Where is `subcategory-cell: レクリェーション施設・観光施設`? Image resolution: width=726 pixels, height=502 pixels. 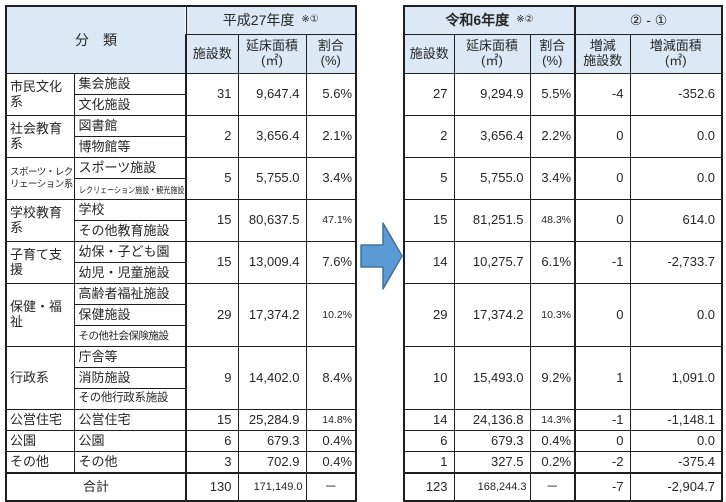
subcategory-cell: レクリェーション施設・観光施設 is located at coordinates (130, 189).